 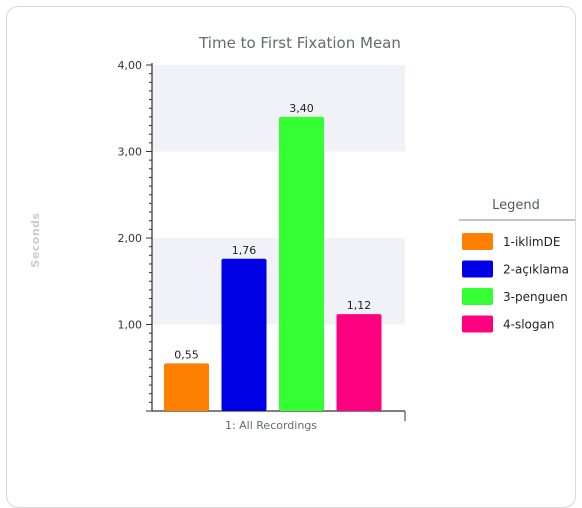 What do you see at coordinates (271, 425) in the screenshot?
I see `x-axis-label: 1: All Recordings` at bounding box center [271, 425].